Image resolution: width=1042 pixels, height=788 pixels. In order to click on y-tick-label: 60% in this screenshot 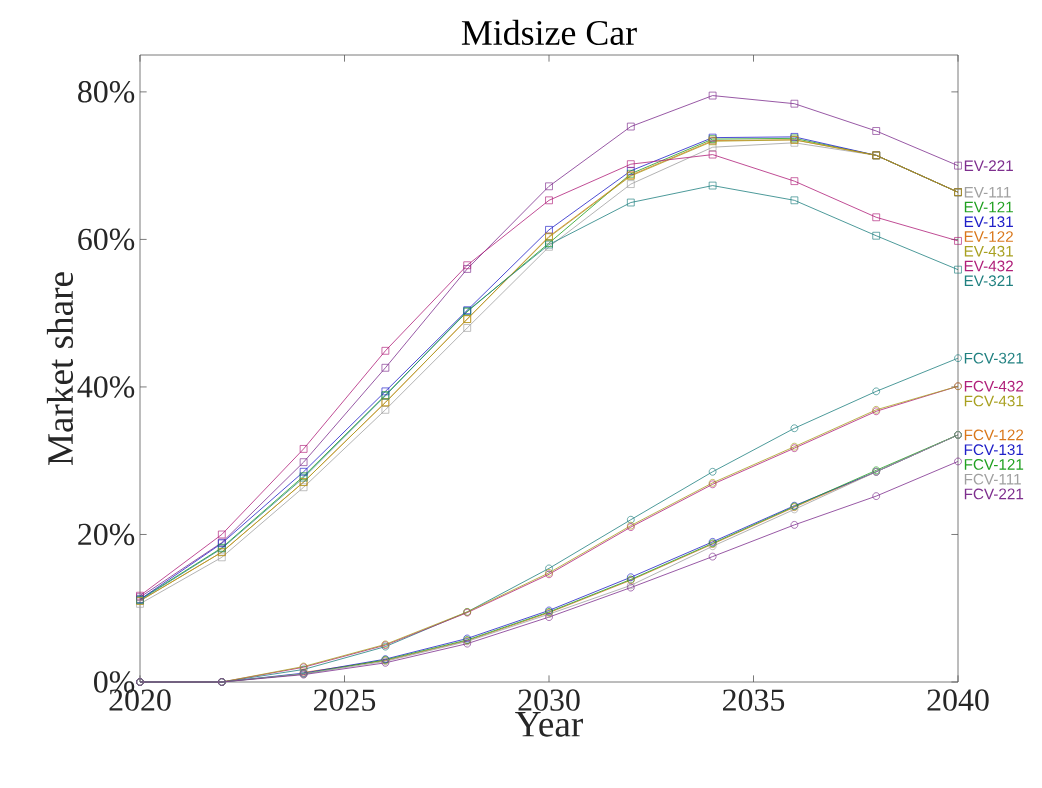, I will do `click(106, 239)`.